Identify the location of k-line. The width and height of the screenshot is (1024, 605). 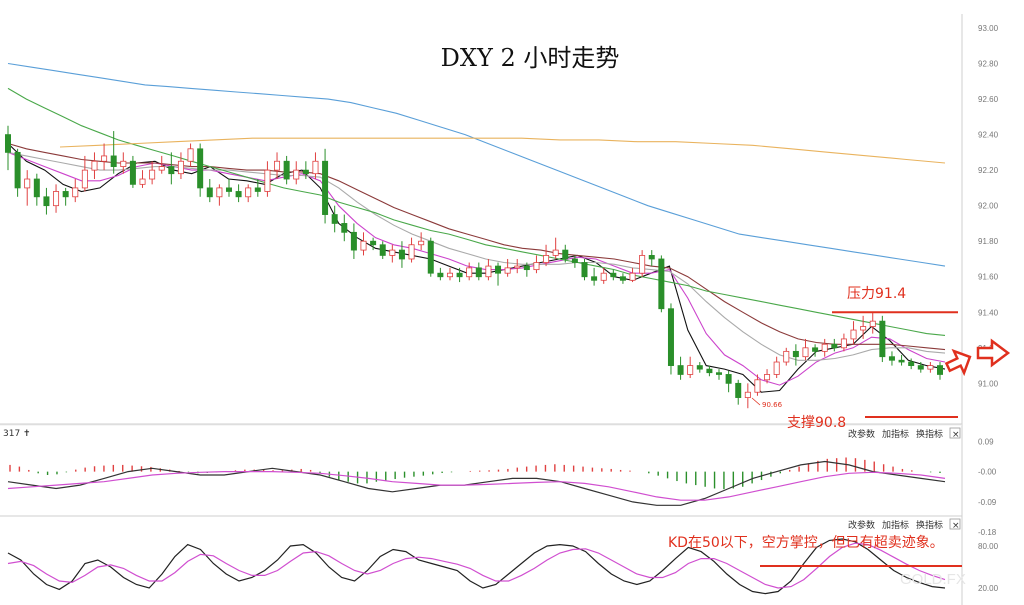
(476, 566).